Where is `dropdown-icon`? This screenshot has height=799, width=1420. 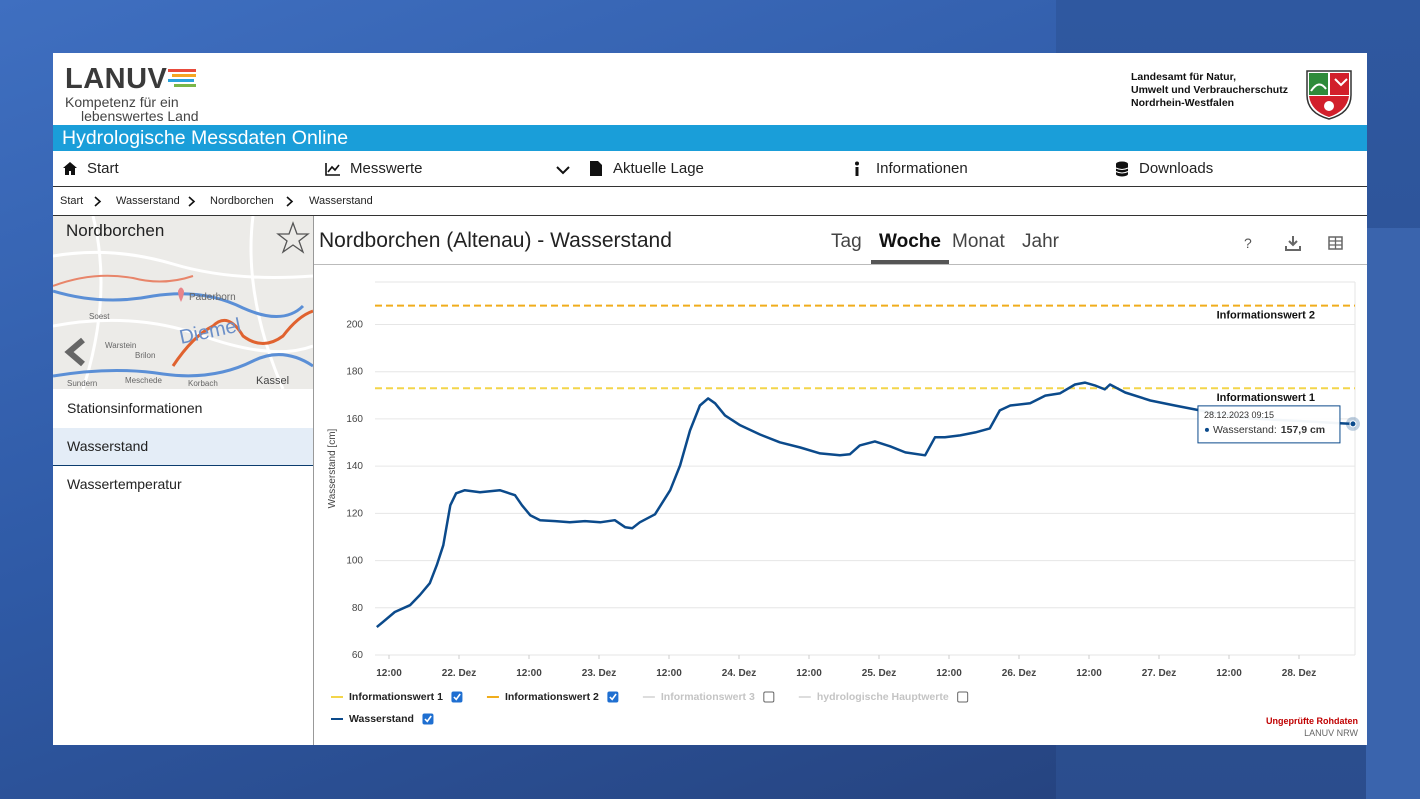 dropdown-icon is located at coordinates (563, 170).